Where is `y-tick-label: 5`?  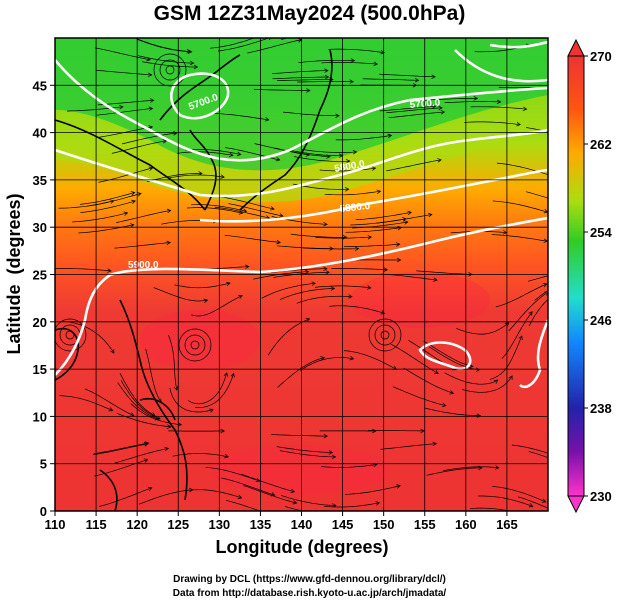
y-tick-label: 5 is located at coordinates (43, 464).